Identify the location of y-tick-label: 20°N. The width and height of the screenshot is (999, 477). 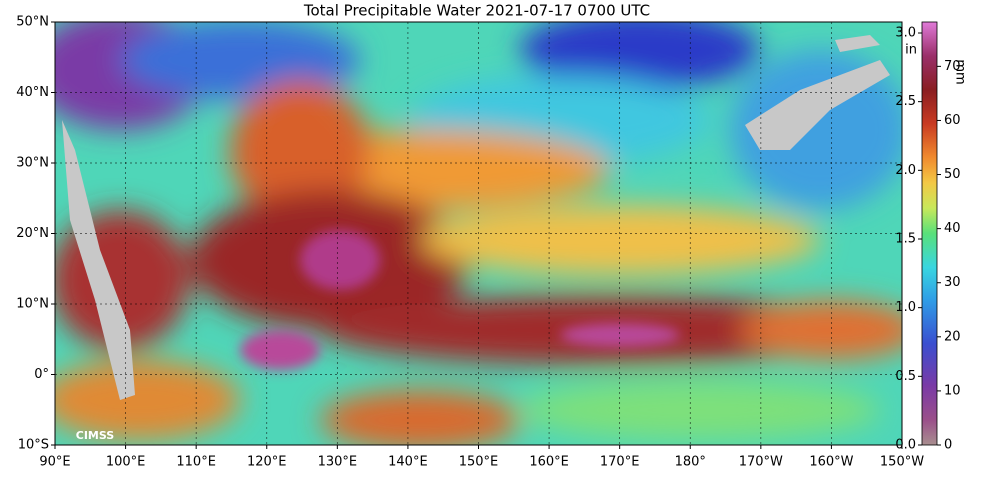
(32, 233).